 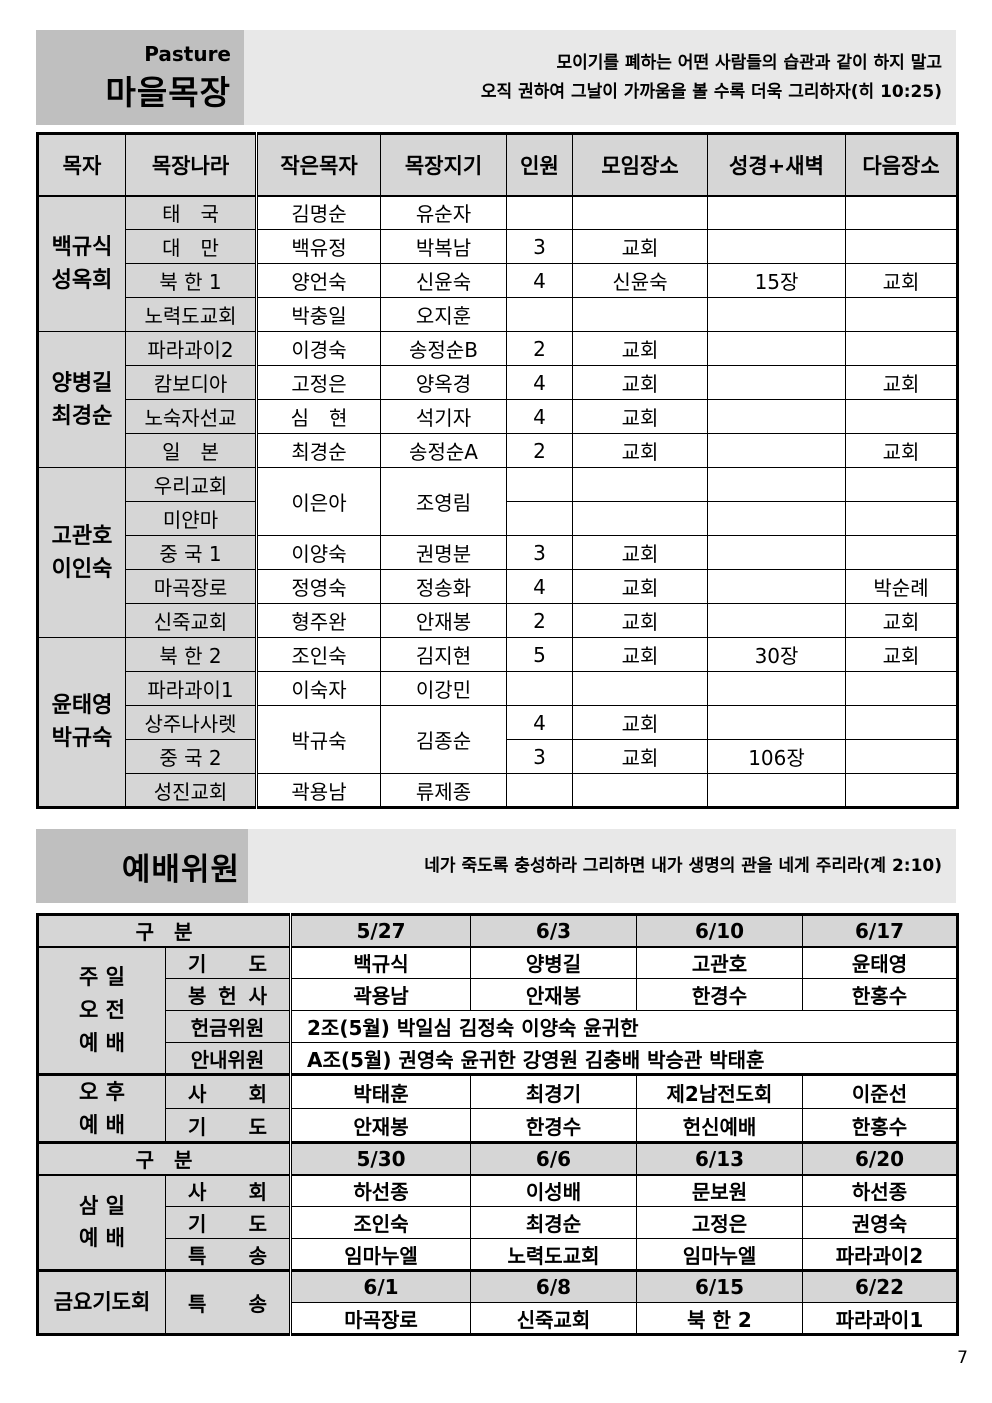 What do you see at coordinates (380, 1319) in the screenshot?
I see `name-cell: 마곡장로` at bounding box center [380, 1319].